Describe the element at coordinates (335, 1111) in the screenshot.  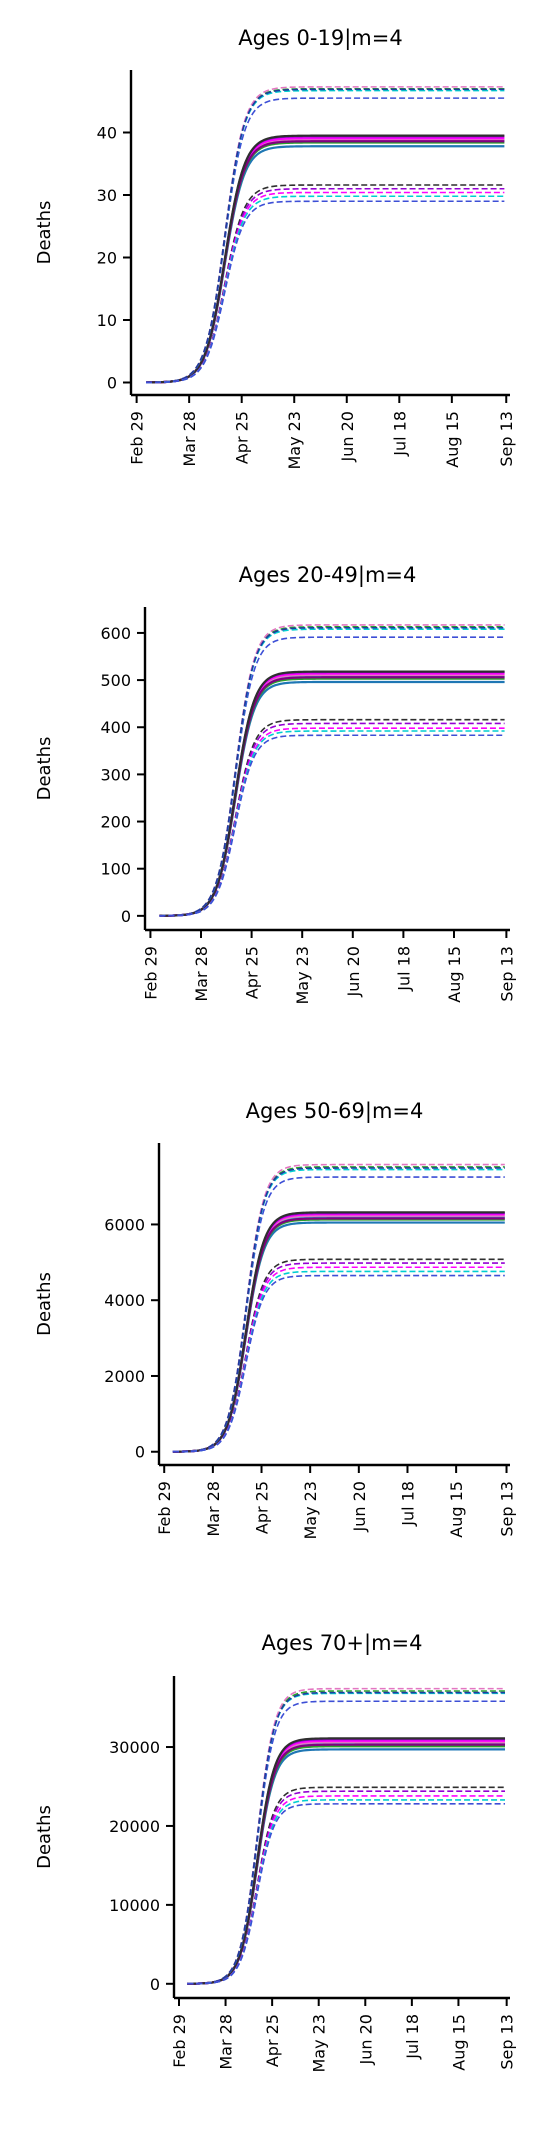
I see `chart-title: Ages 50-69|m=4` at that location.